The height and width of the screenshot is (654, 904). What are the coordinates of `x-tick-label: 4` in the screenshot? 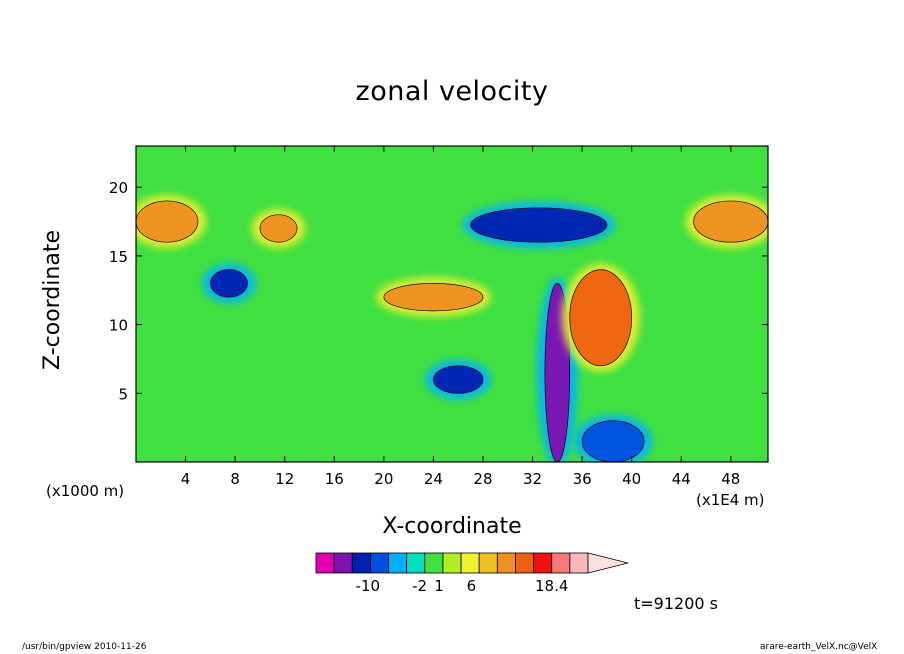 It's located at (186, 479).